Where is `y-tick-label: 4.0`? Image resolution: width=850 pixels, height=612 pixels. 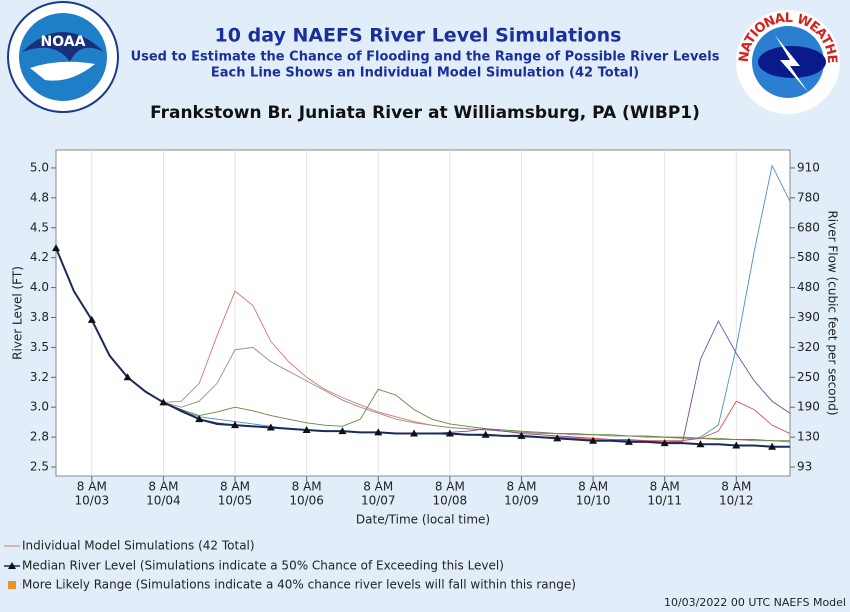 y-tick-label: 4.0 is located at coordinates (39, 287).